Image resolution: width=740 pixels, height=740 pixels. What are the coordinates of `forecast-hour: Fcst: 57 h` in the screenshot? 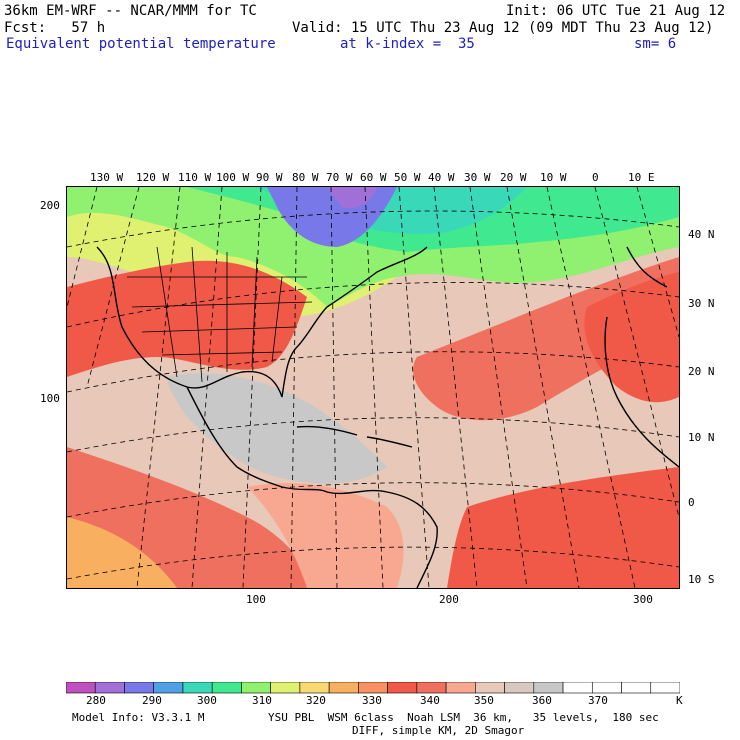 It's located at (55, 28).